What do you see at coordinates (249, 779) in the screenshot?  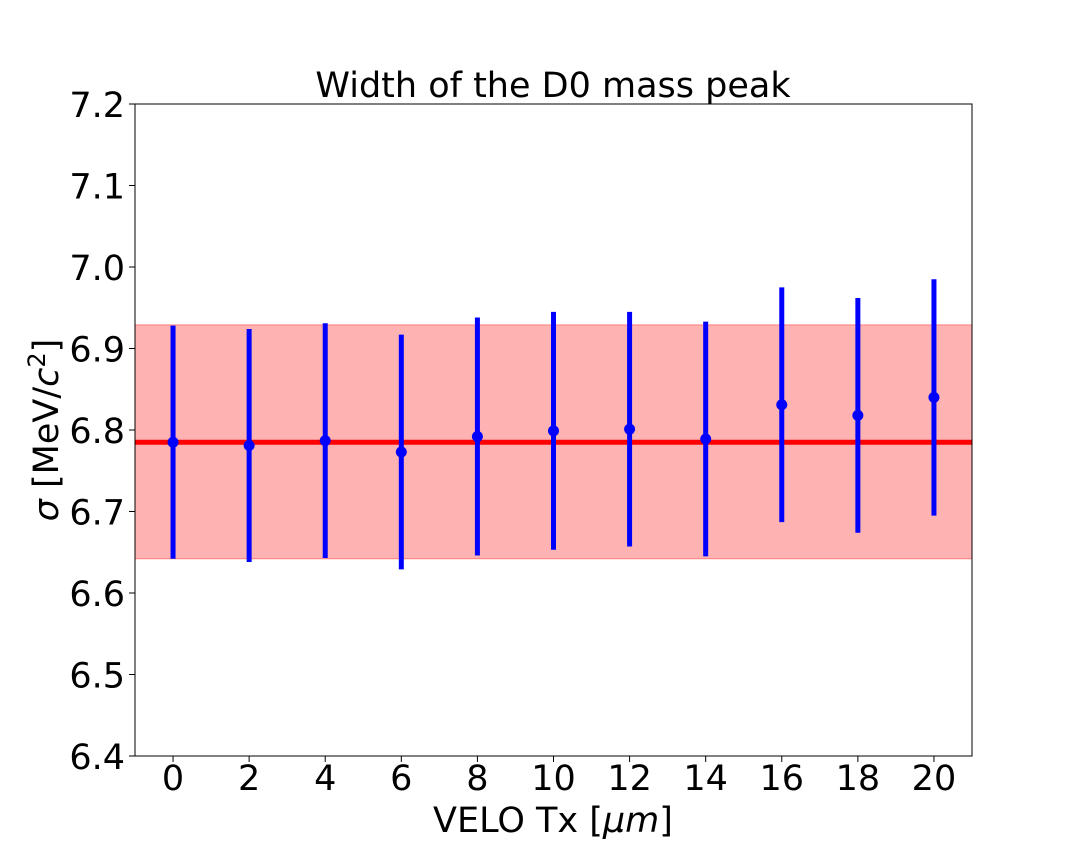 I see `x-tick-label: 2` at bounding box center [249, 779].